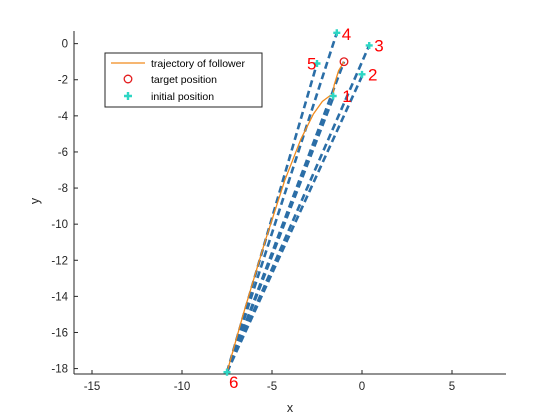 The width and height of the screenshot is (560, 420). I want to click on x-tick-label: 5, so click(452, 387).